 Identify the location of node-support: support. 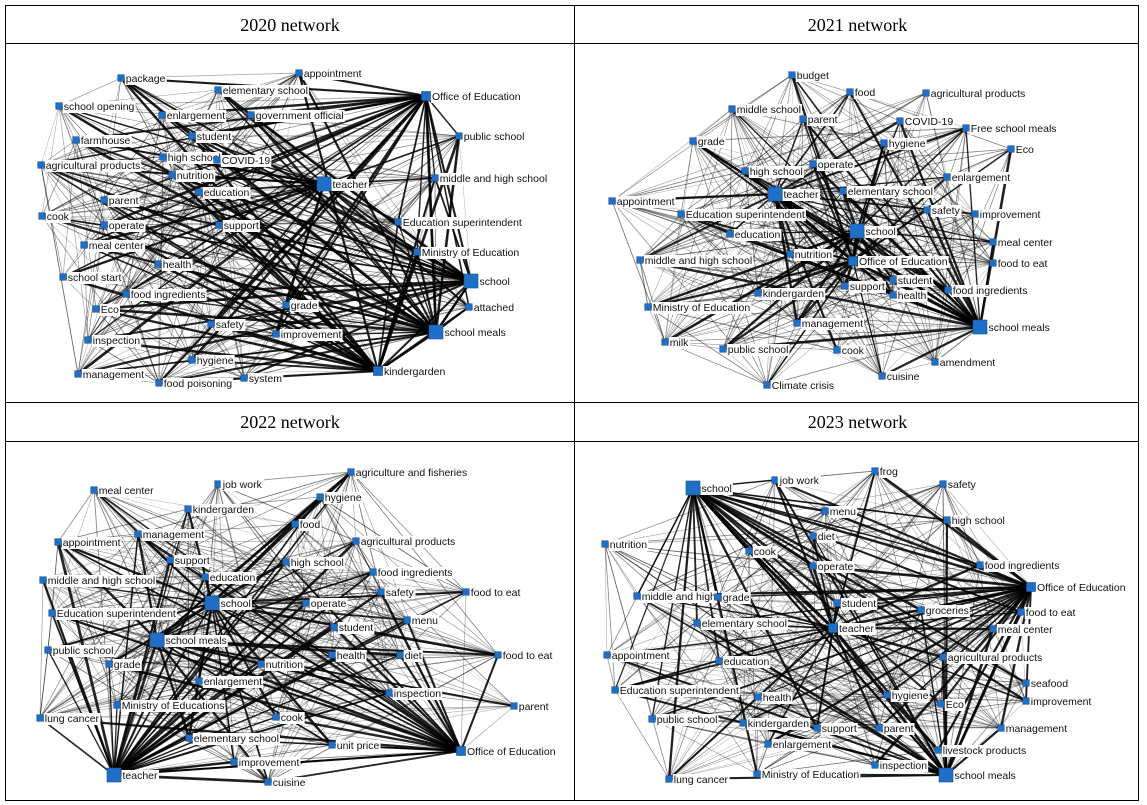
(835, 729).